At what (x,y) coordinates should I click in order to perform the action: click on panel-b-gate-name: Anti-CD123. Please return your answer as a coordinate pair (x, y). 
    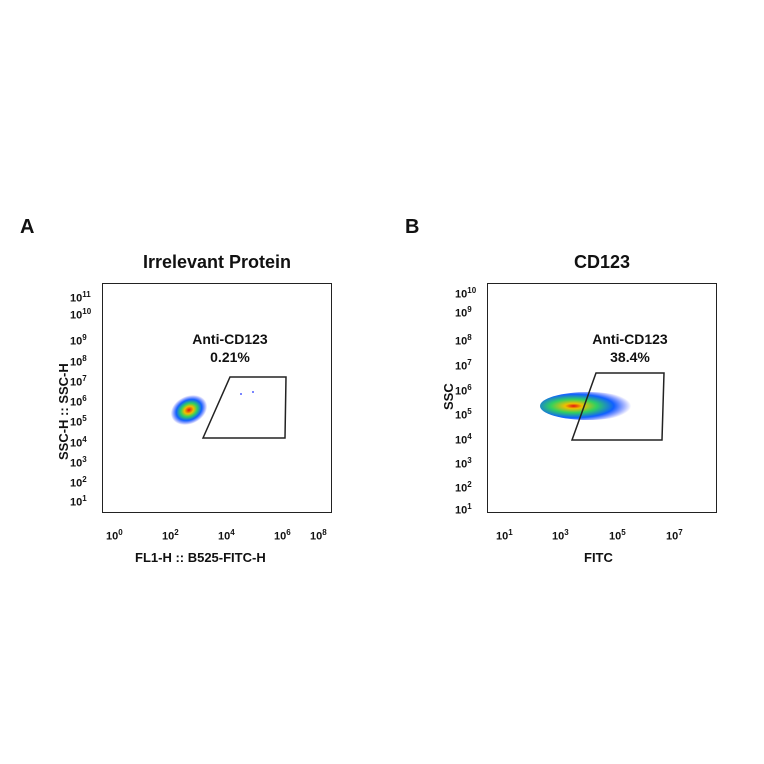
    Looking at the image, I should click on (630, 339).